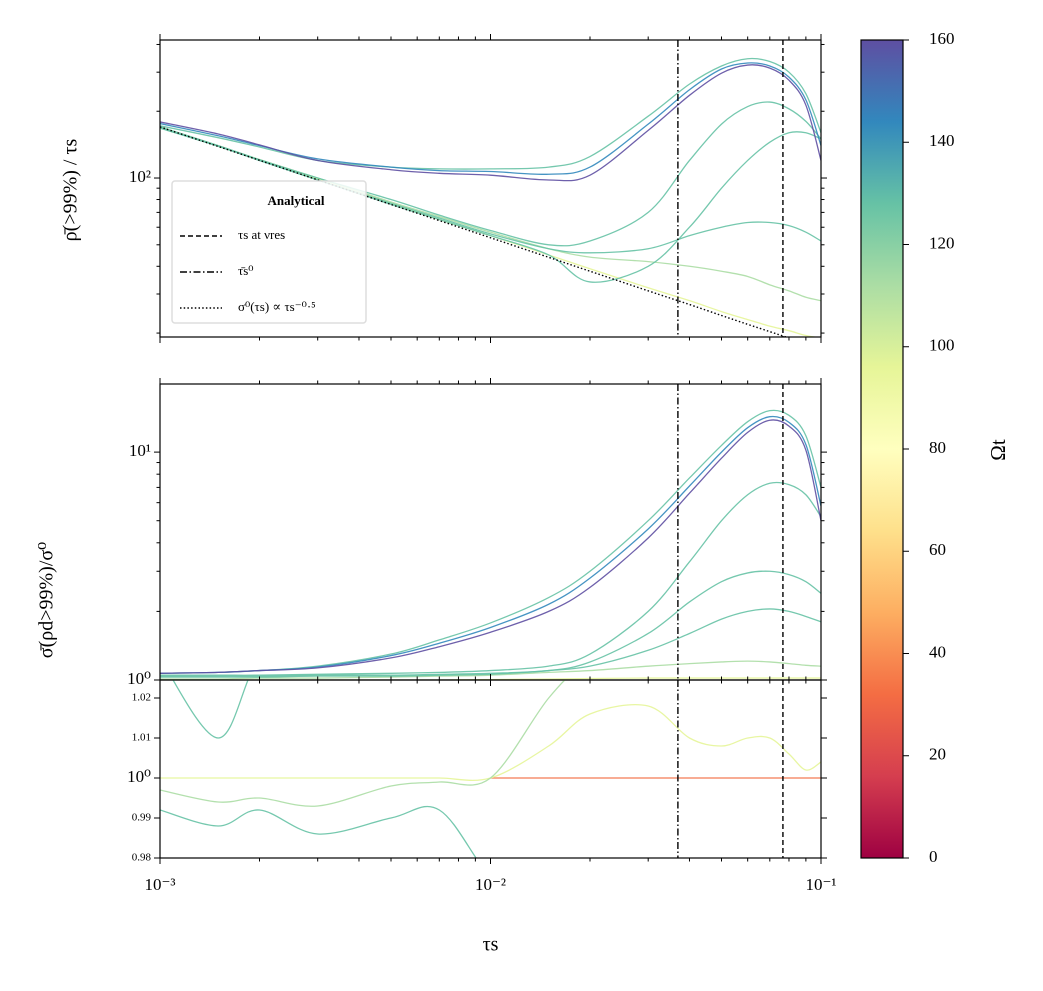 This screenshot has height=991, width=1043. Describe the element at coordinates (140, 176) in the screenshot. I see `y-tick-label: 10²` at that location.